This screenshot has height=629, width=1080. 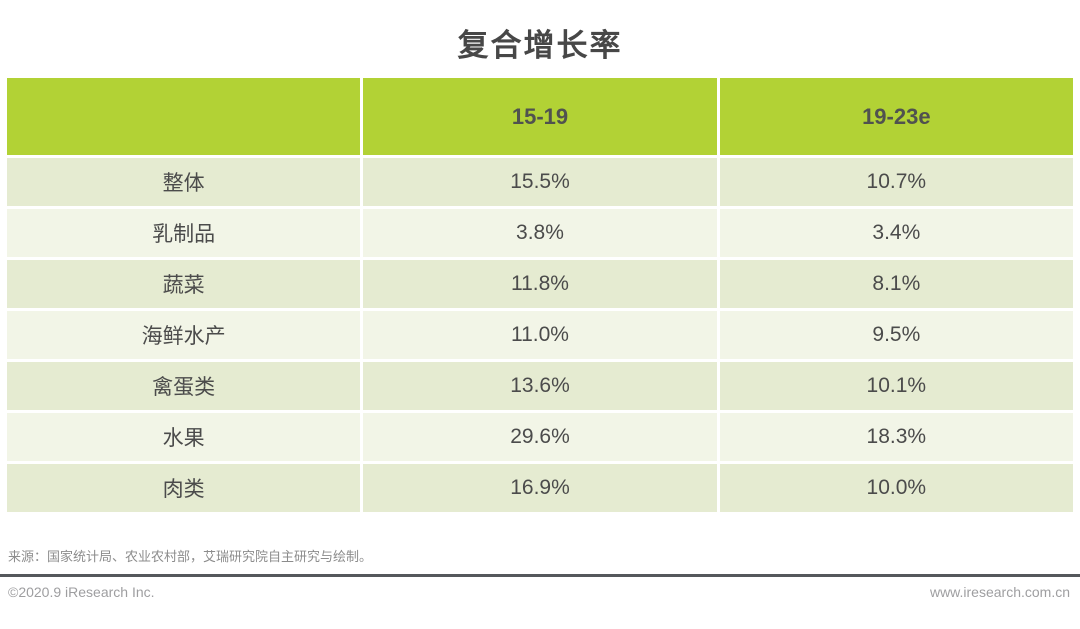 I want to click on row-label: 禽蛋类, so click(x=184, y=386).